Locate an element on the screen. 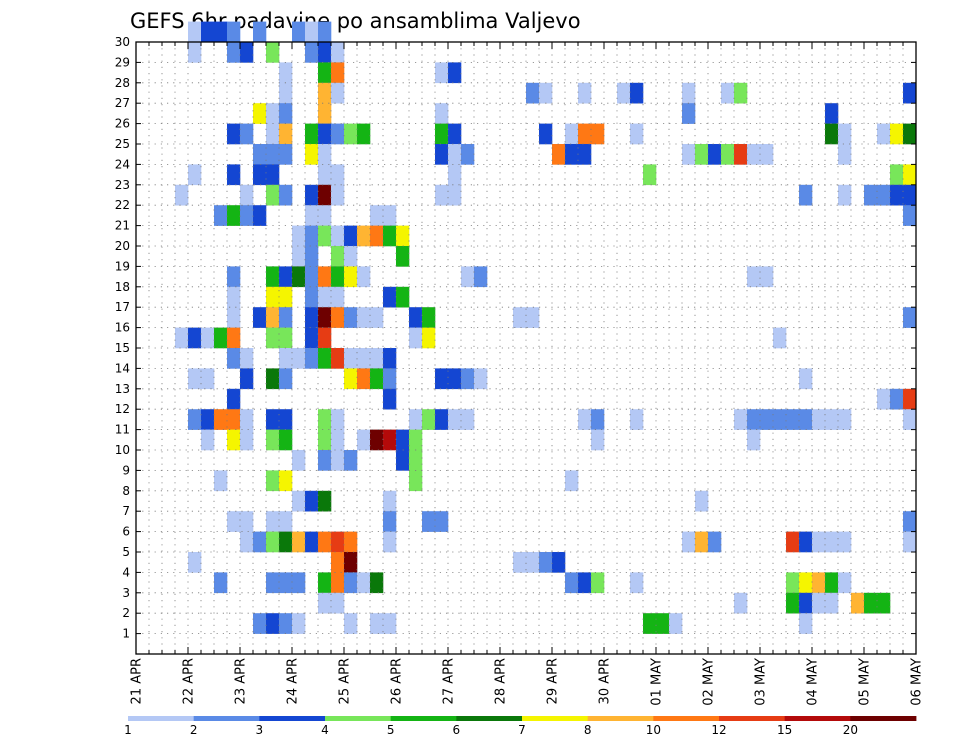 The width and height of the screenshot is (960, 742). legend-label: 10 is located at coordinates (653, 730).